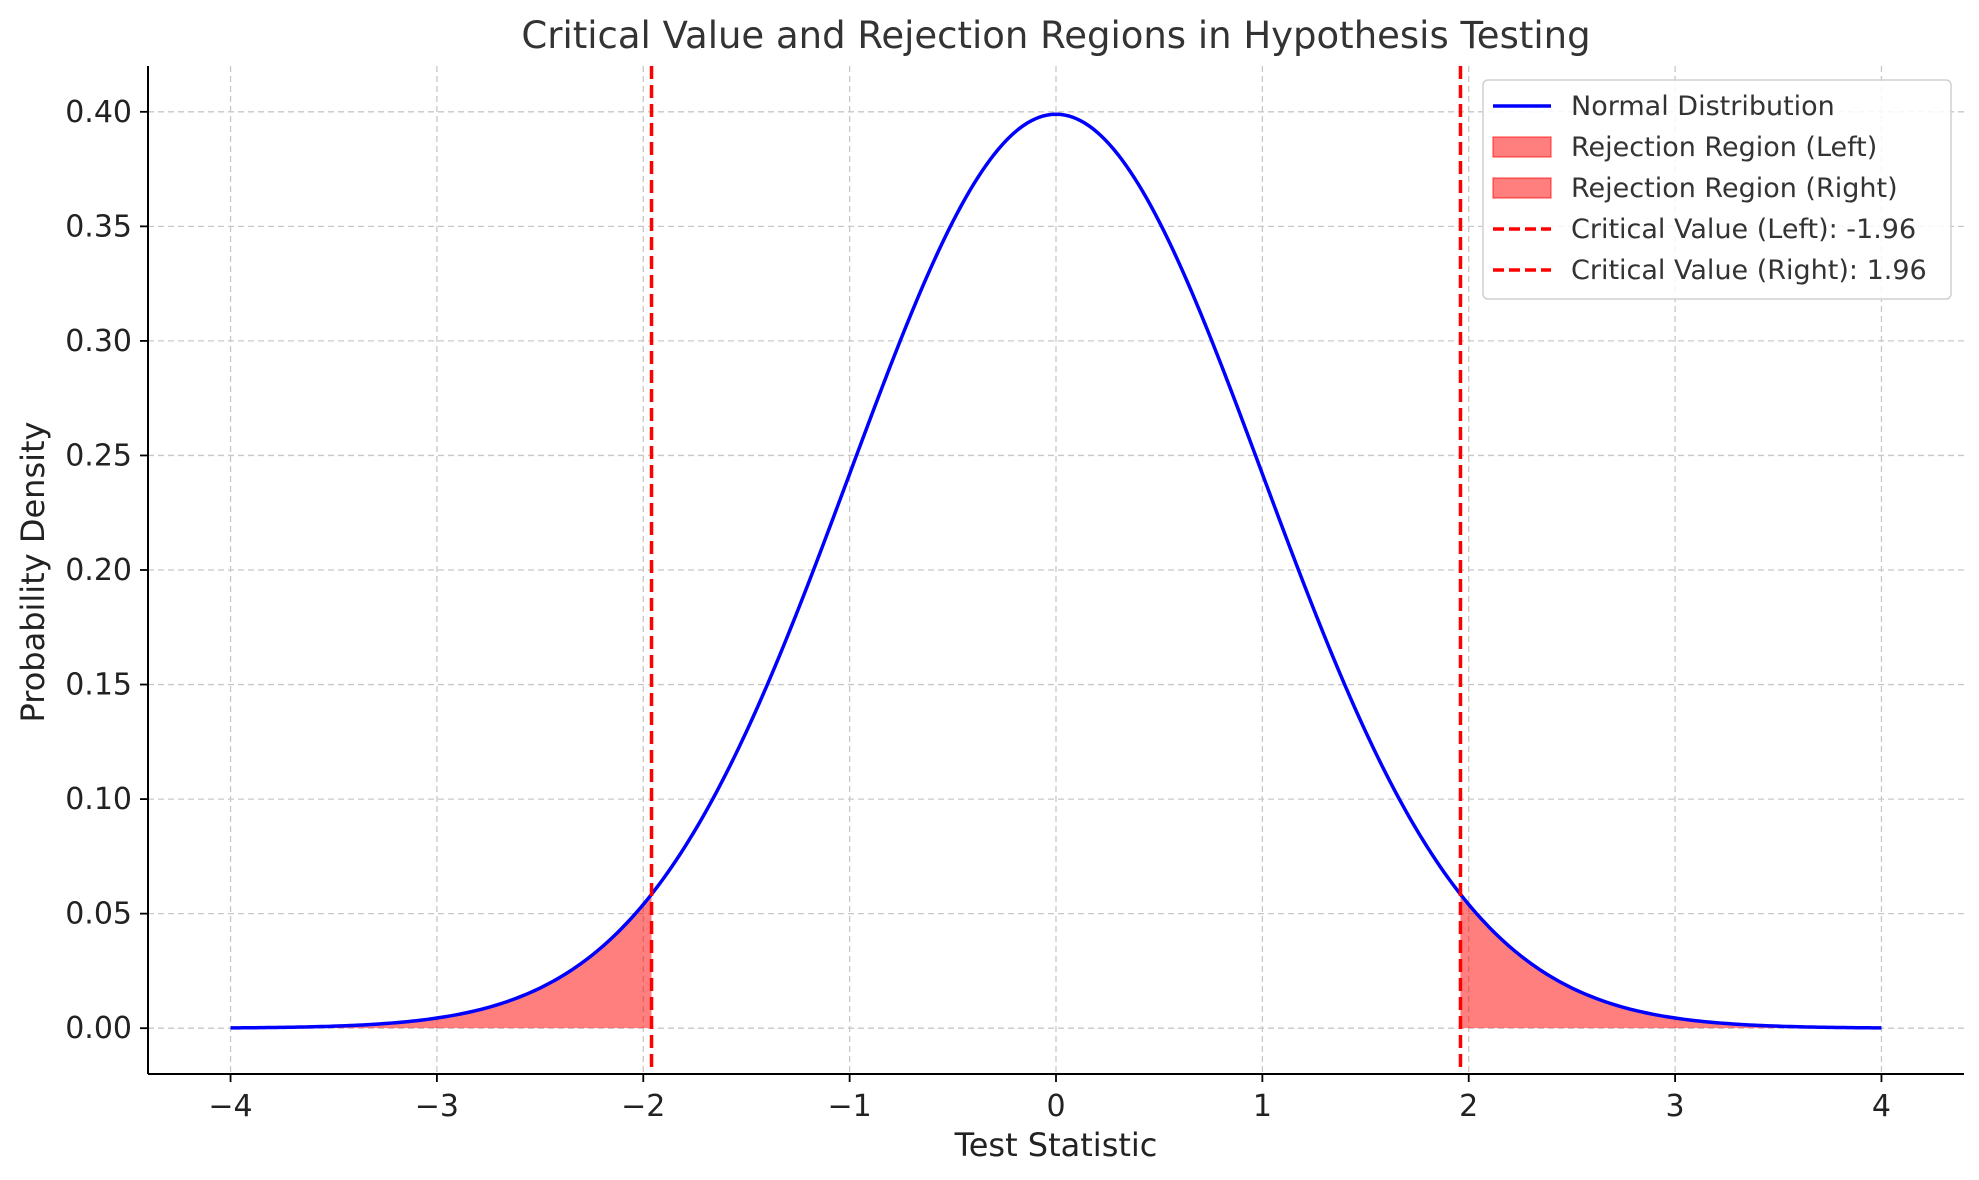  Describe the element at coordinates (33, 572) in the screenshot. I see `y-axis-label: Probability Density` at that location.